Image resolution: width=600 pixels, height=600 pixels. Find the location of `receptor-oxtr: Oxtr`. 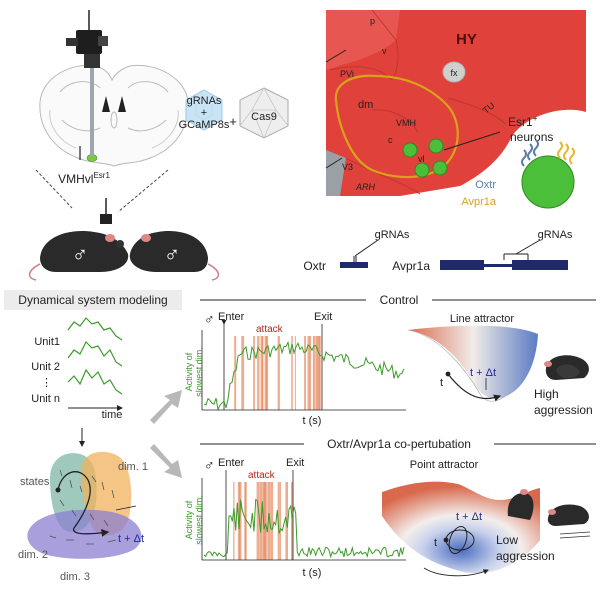

receptor-oxtr: Oxtr is located at coordinates (485, 185).